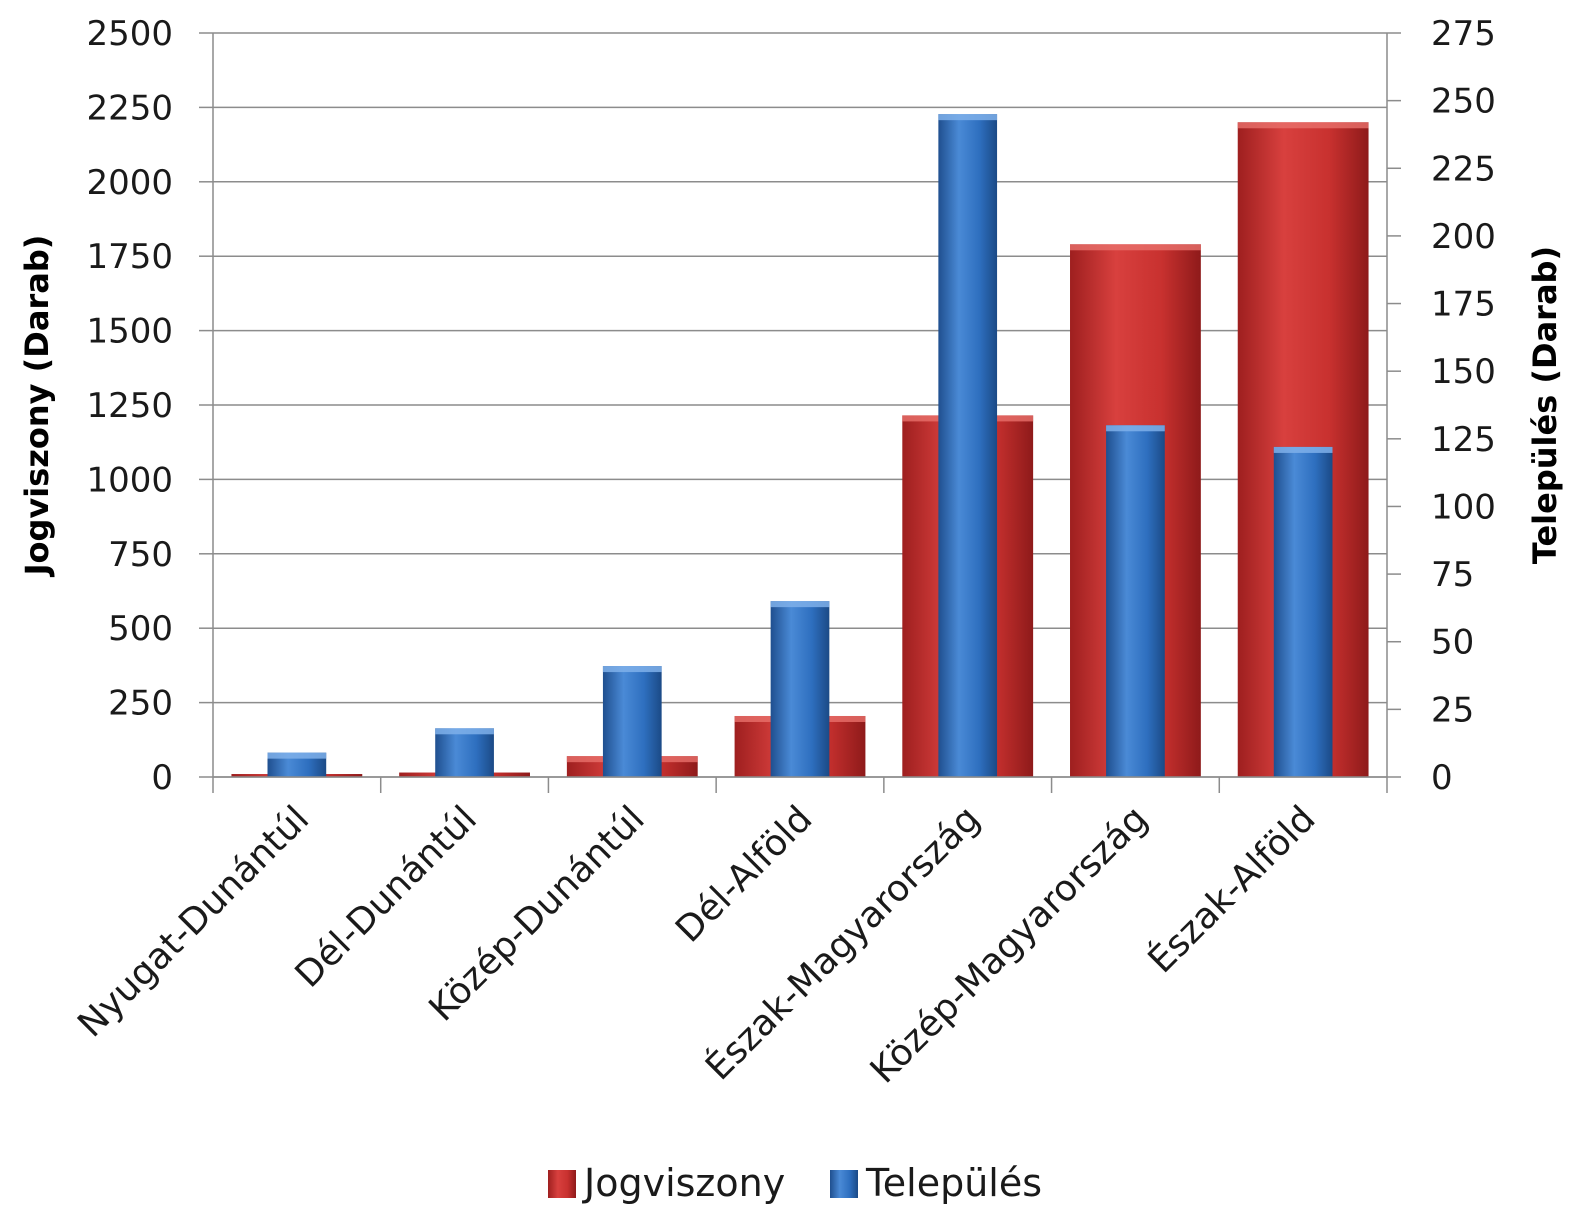 This screenshot has width=1575, height=1225. What do you see at coordinates (129, 183) in the screenshot?
I see `left-tick-label: 2000` at bounding box center [129, 183].